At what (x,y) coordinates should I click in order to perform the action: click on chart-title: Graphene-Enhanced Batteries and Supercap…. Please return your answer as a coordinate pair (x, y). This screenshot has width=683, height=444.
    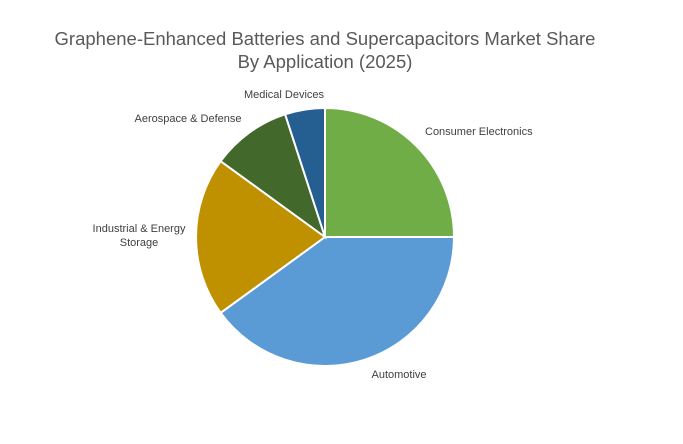
    Looking at the image, I should click on (325, 50).